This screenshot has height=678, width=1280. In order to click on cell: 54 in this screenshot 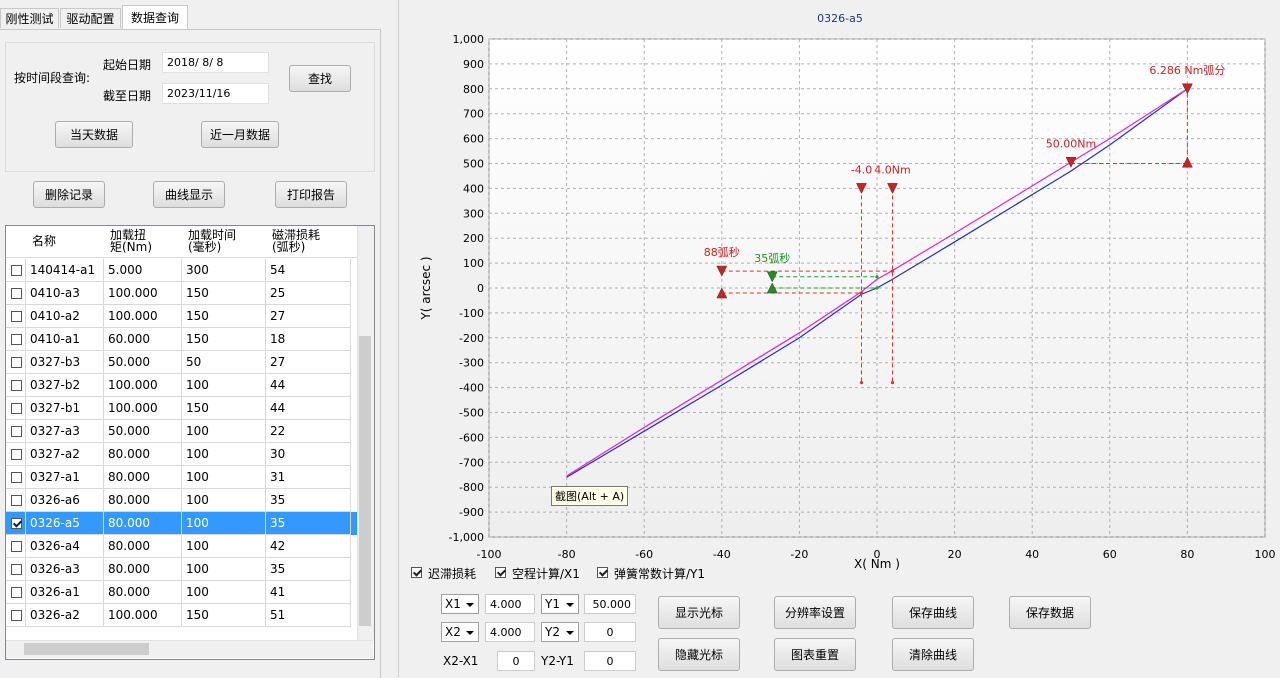, I will do `click(308, 270)`.